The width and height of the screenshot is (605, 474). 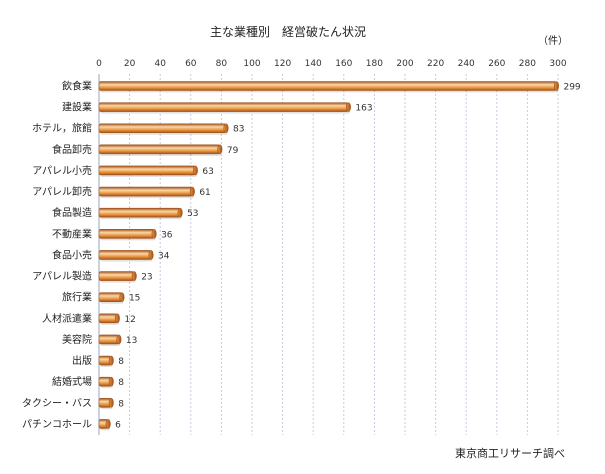 What do you see at coordinates (207, 172) in the screenshot?
I see `data-label: 63` at bounding box center [207, 172].